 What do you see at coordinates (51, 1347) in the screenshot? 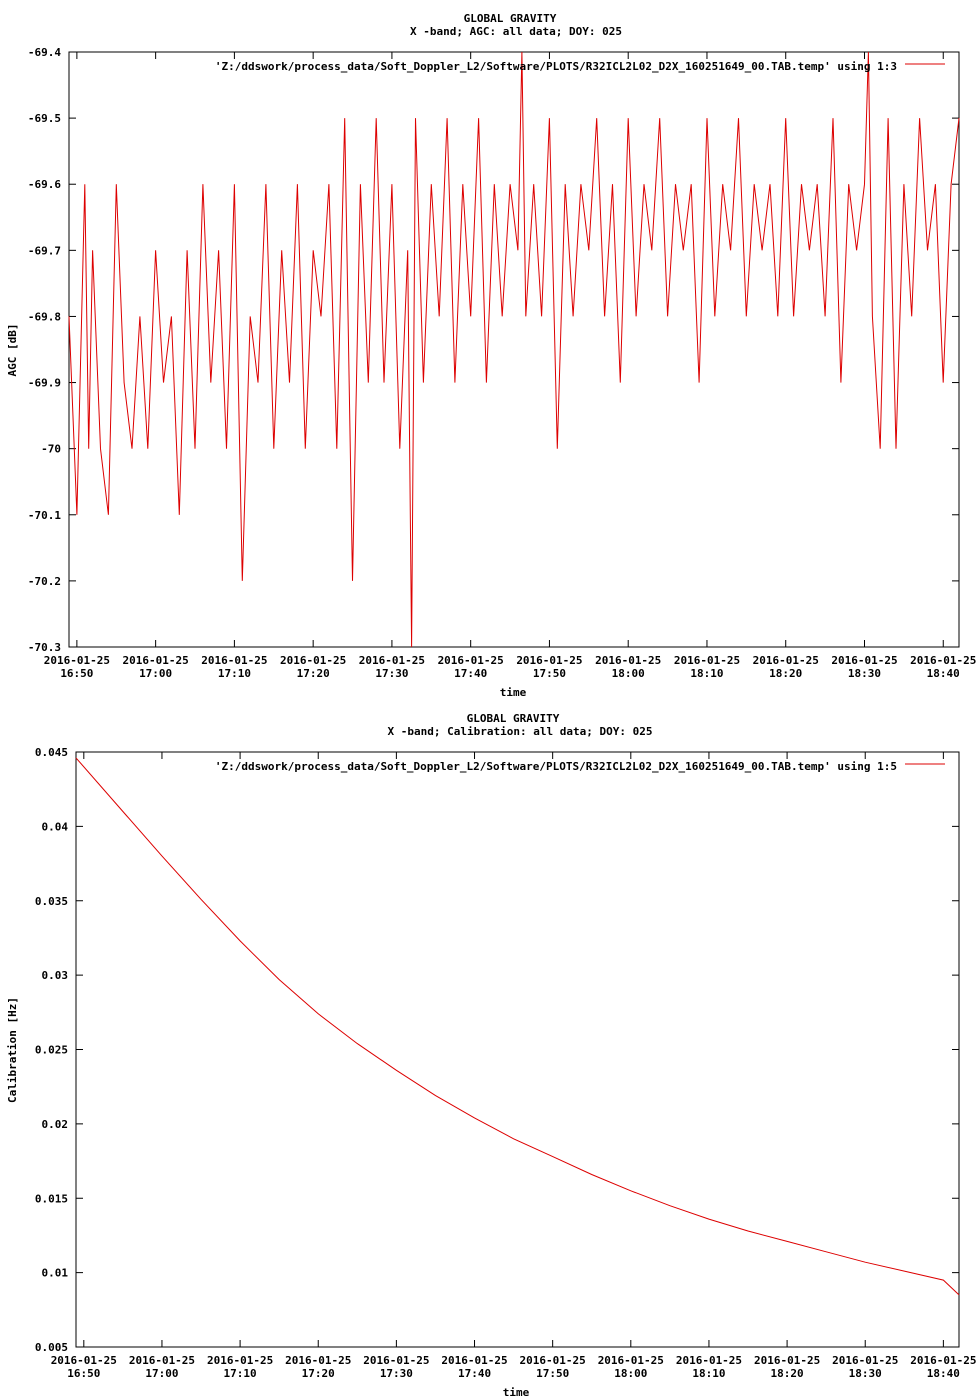
I see `y-tick-label: 0.005` at bounding box center [51, 1347].